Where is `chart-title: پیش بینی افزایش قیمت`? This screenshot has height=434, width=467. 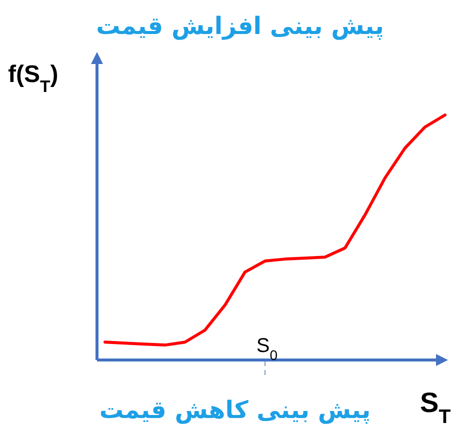
chart-title: پیش بینی افزایش قیمت is located at coordinates (240, 26).